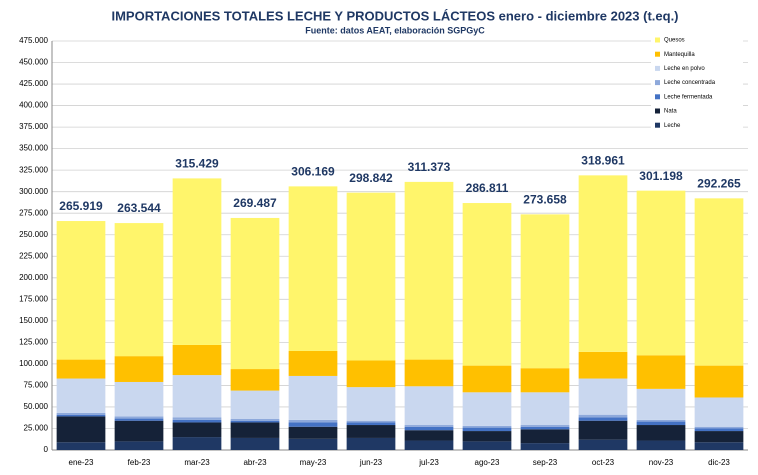 The image size is (758, 475). What do you see at coordinates (33, 62) in the screenshot?
I see `y-tick-label: 450.000` at bounding box center [33, 62].